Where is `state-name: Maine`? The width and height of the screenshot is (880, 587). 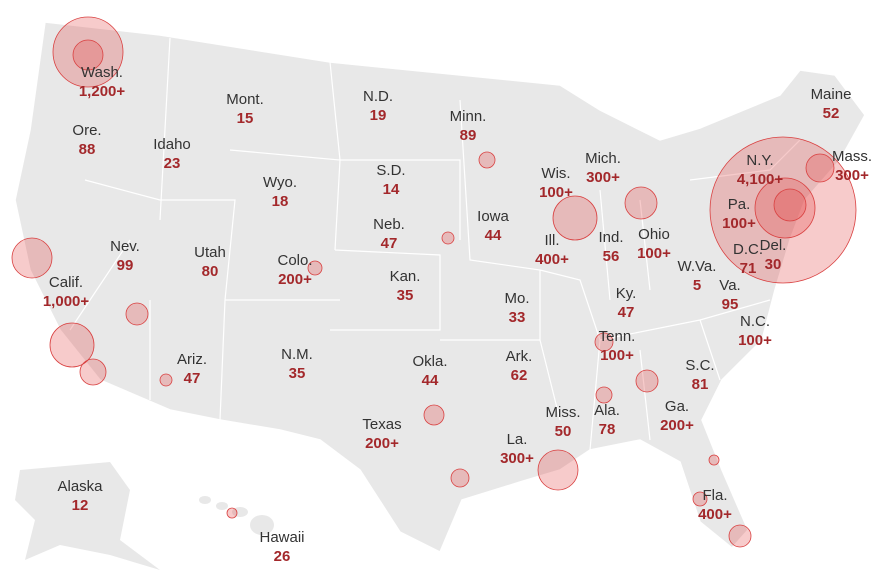
state-name: Maine is located at coordinates (831, 94).